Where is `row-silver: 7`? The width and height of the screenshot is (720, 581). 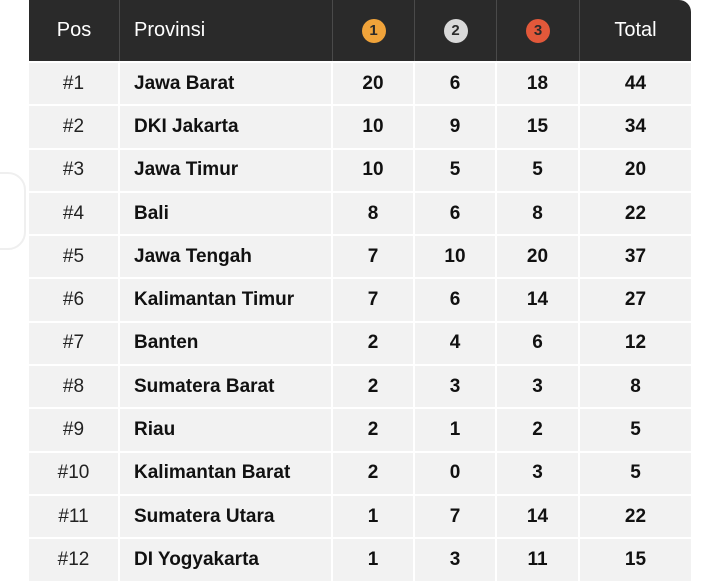
row-silver: 7 is located at coordinates (456, 516).